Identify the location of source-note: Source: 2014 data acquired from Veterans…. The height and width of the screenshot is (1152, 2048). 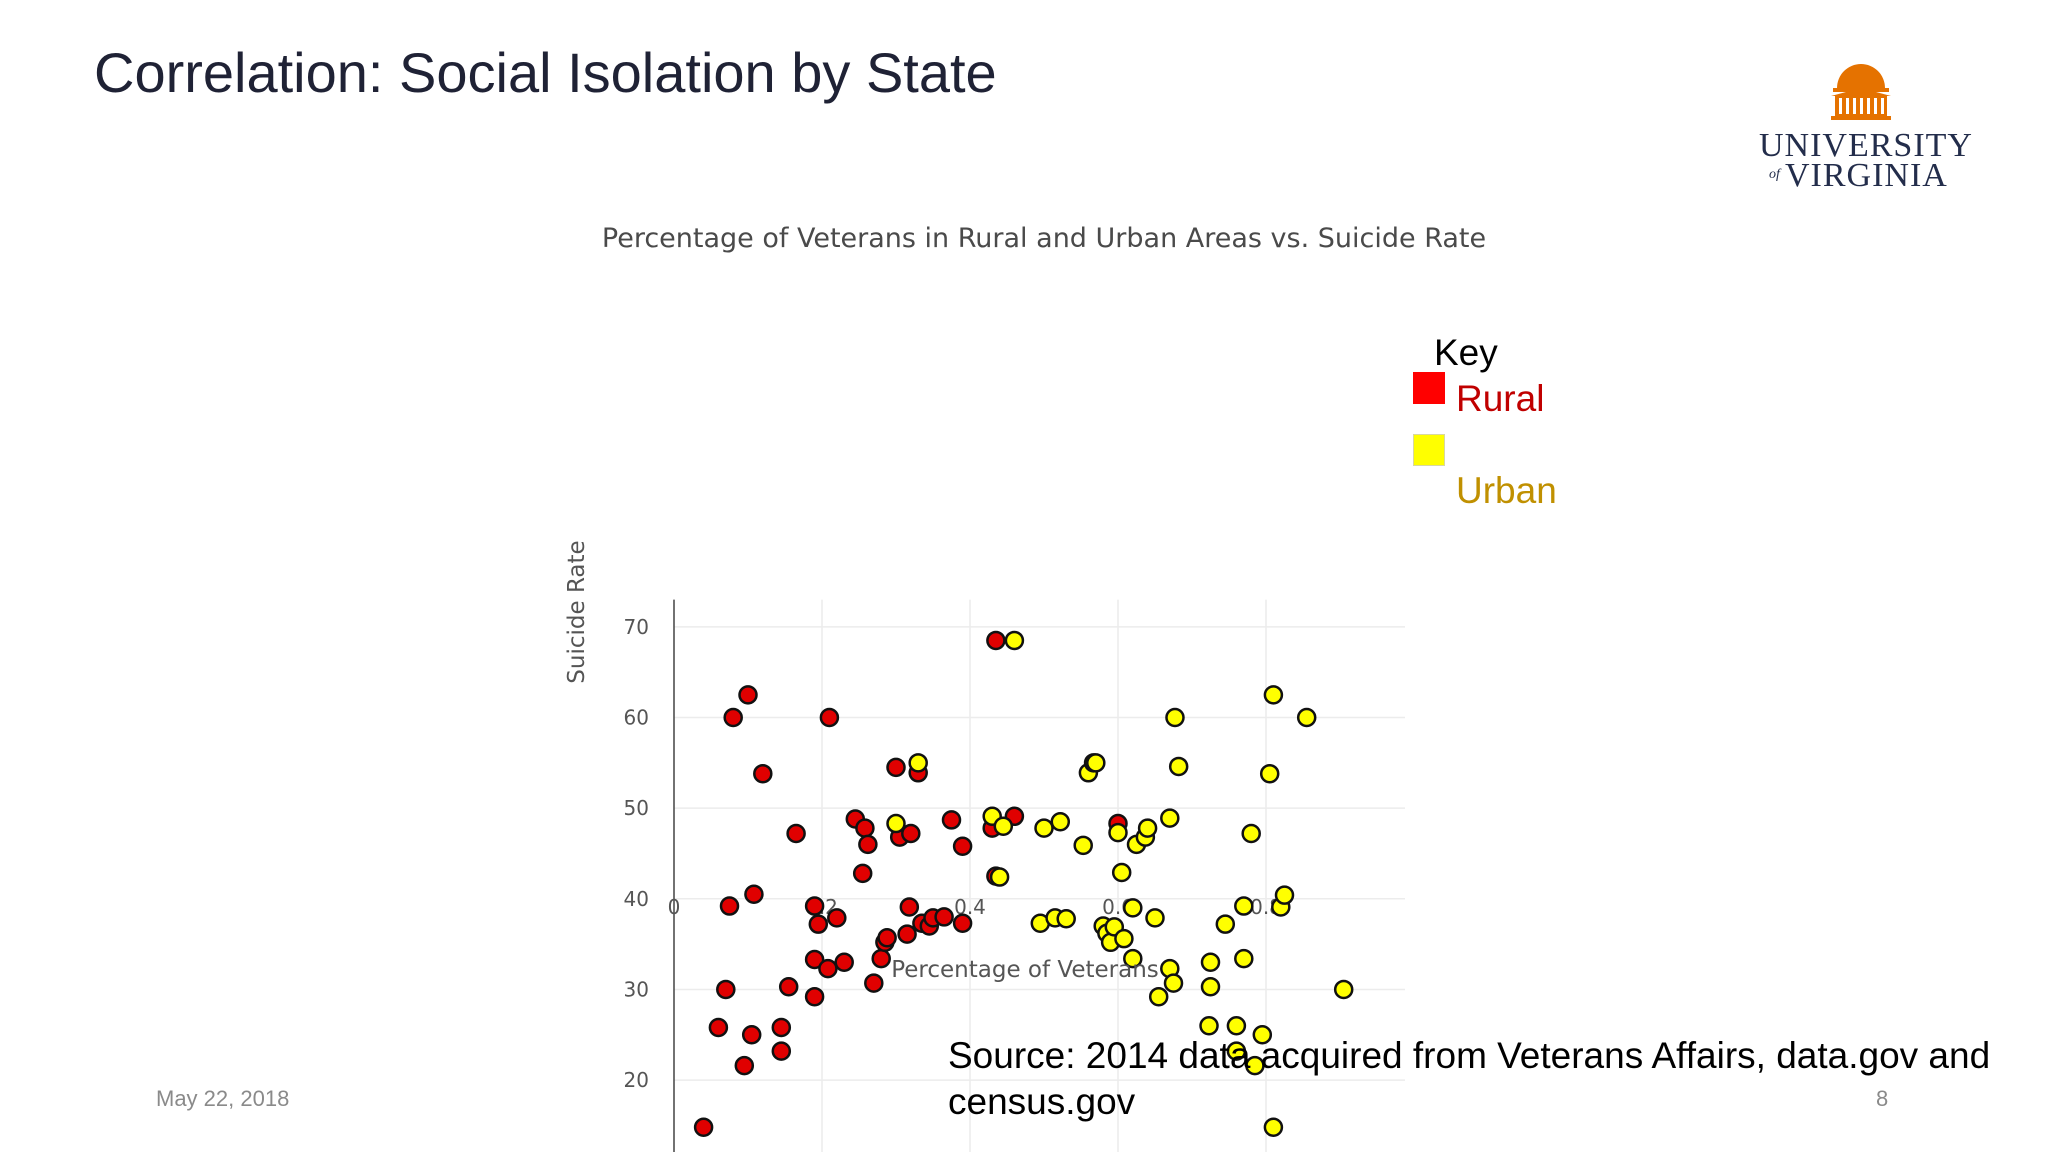
(1469, 1078).